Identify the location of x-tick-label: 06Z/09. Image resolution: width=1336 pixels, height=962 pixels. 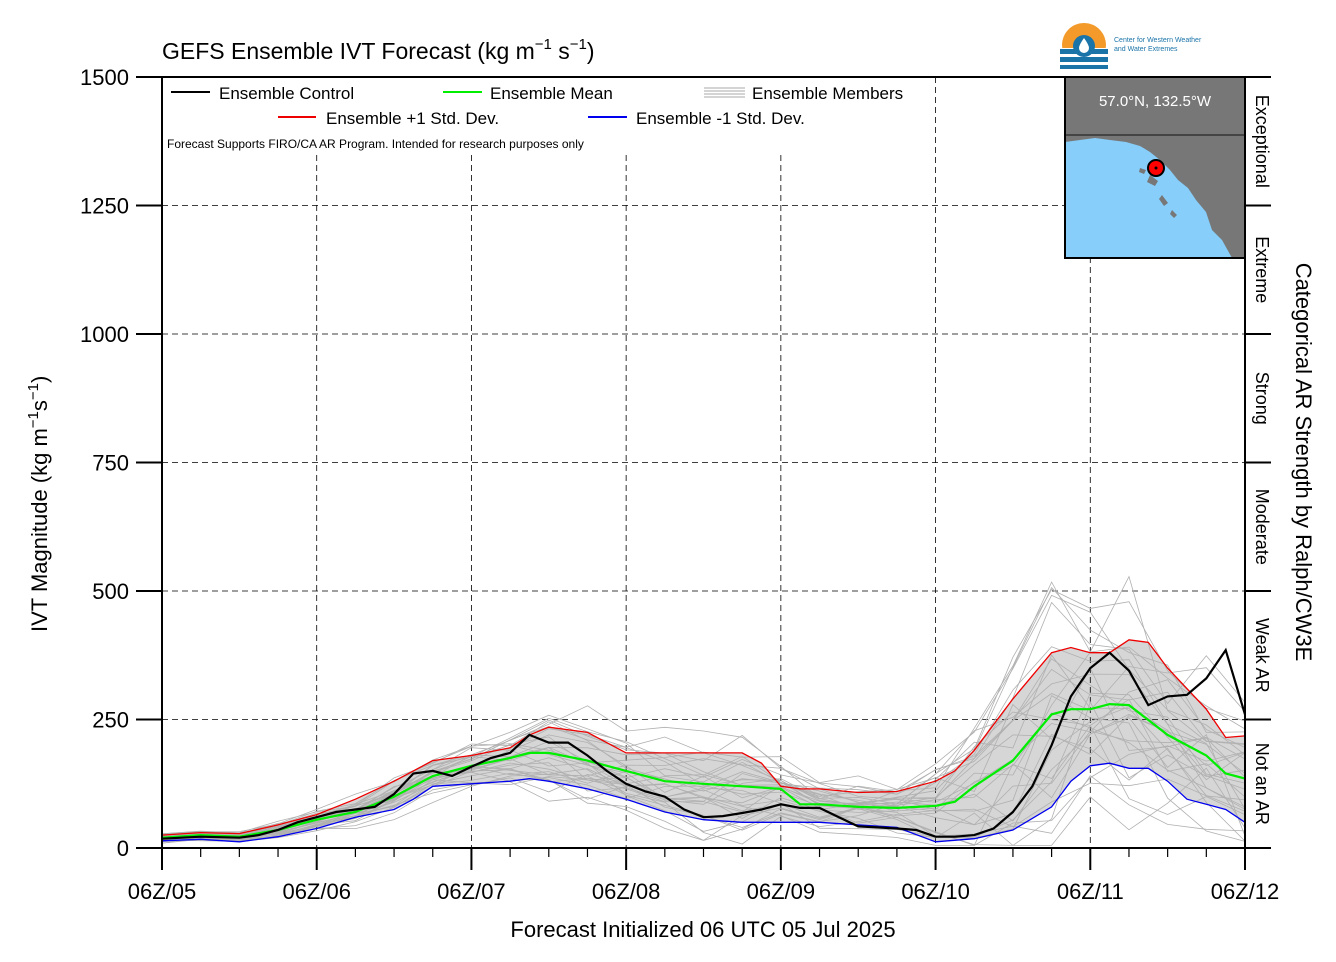
(781, 891).